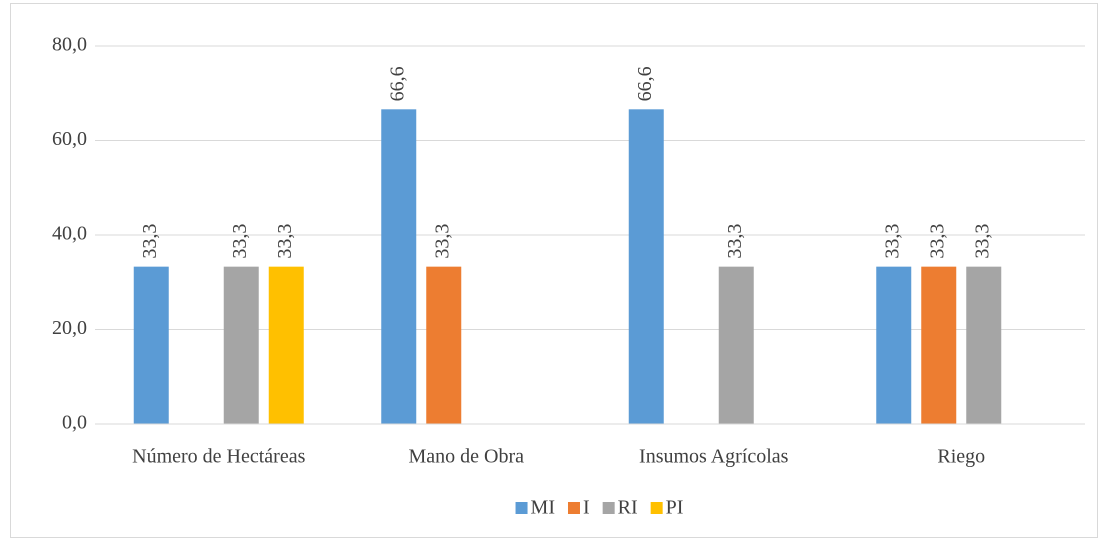  I want to click on y-tick-label: 40,0, so click(69, 234).